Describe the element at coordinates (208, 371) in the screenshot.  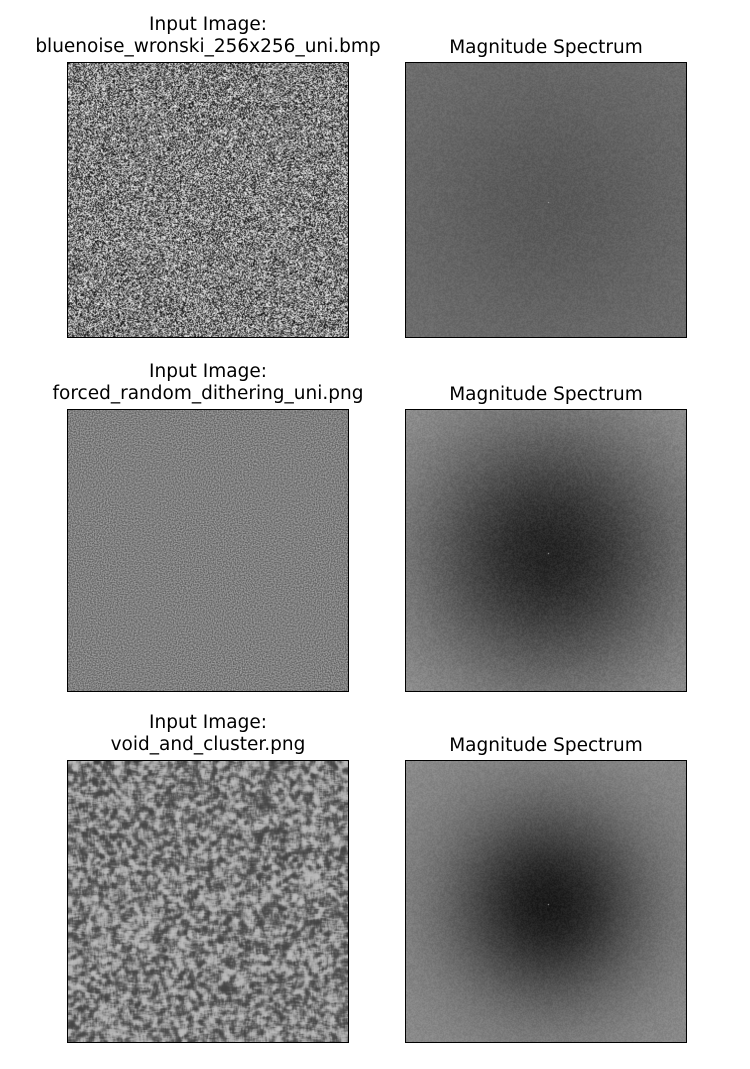
I see `input-image-title-label-2: Input Image:` at that location.